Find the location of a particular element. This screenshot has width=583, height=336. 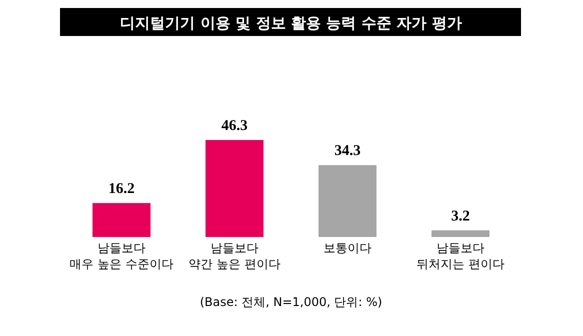

data-label: 34.3 is located at coordinates (347, 151).